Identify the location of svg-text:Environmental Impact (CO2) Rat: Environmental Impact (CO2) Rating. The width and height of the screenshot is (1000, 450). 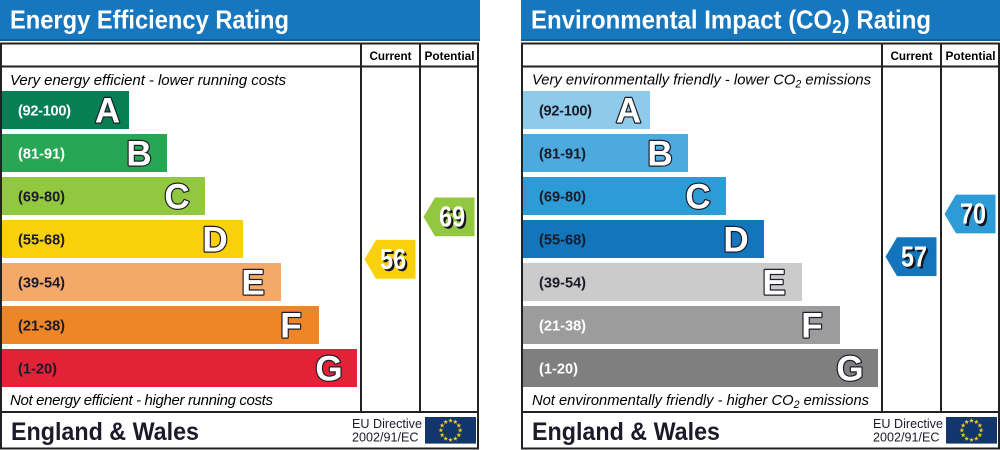
(731, 20).